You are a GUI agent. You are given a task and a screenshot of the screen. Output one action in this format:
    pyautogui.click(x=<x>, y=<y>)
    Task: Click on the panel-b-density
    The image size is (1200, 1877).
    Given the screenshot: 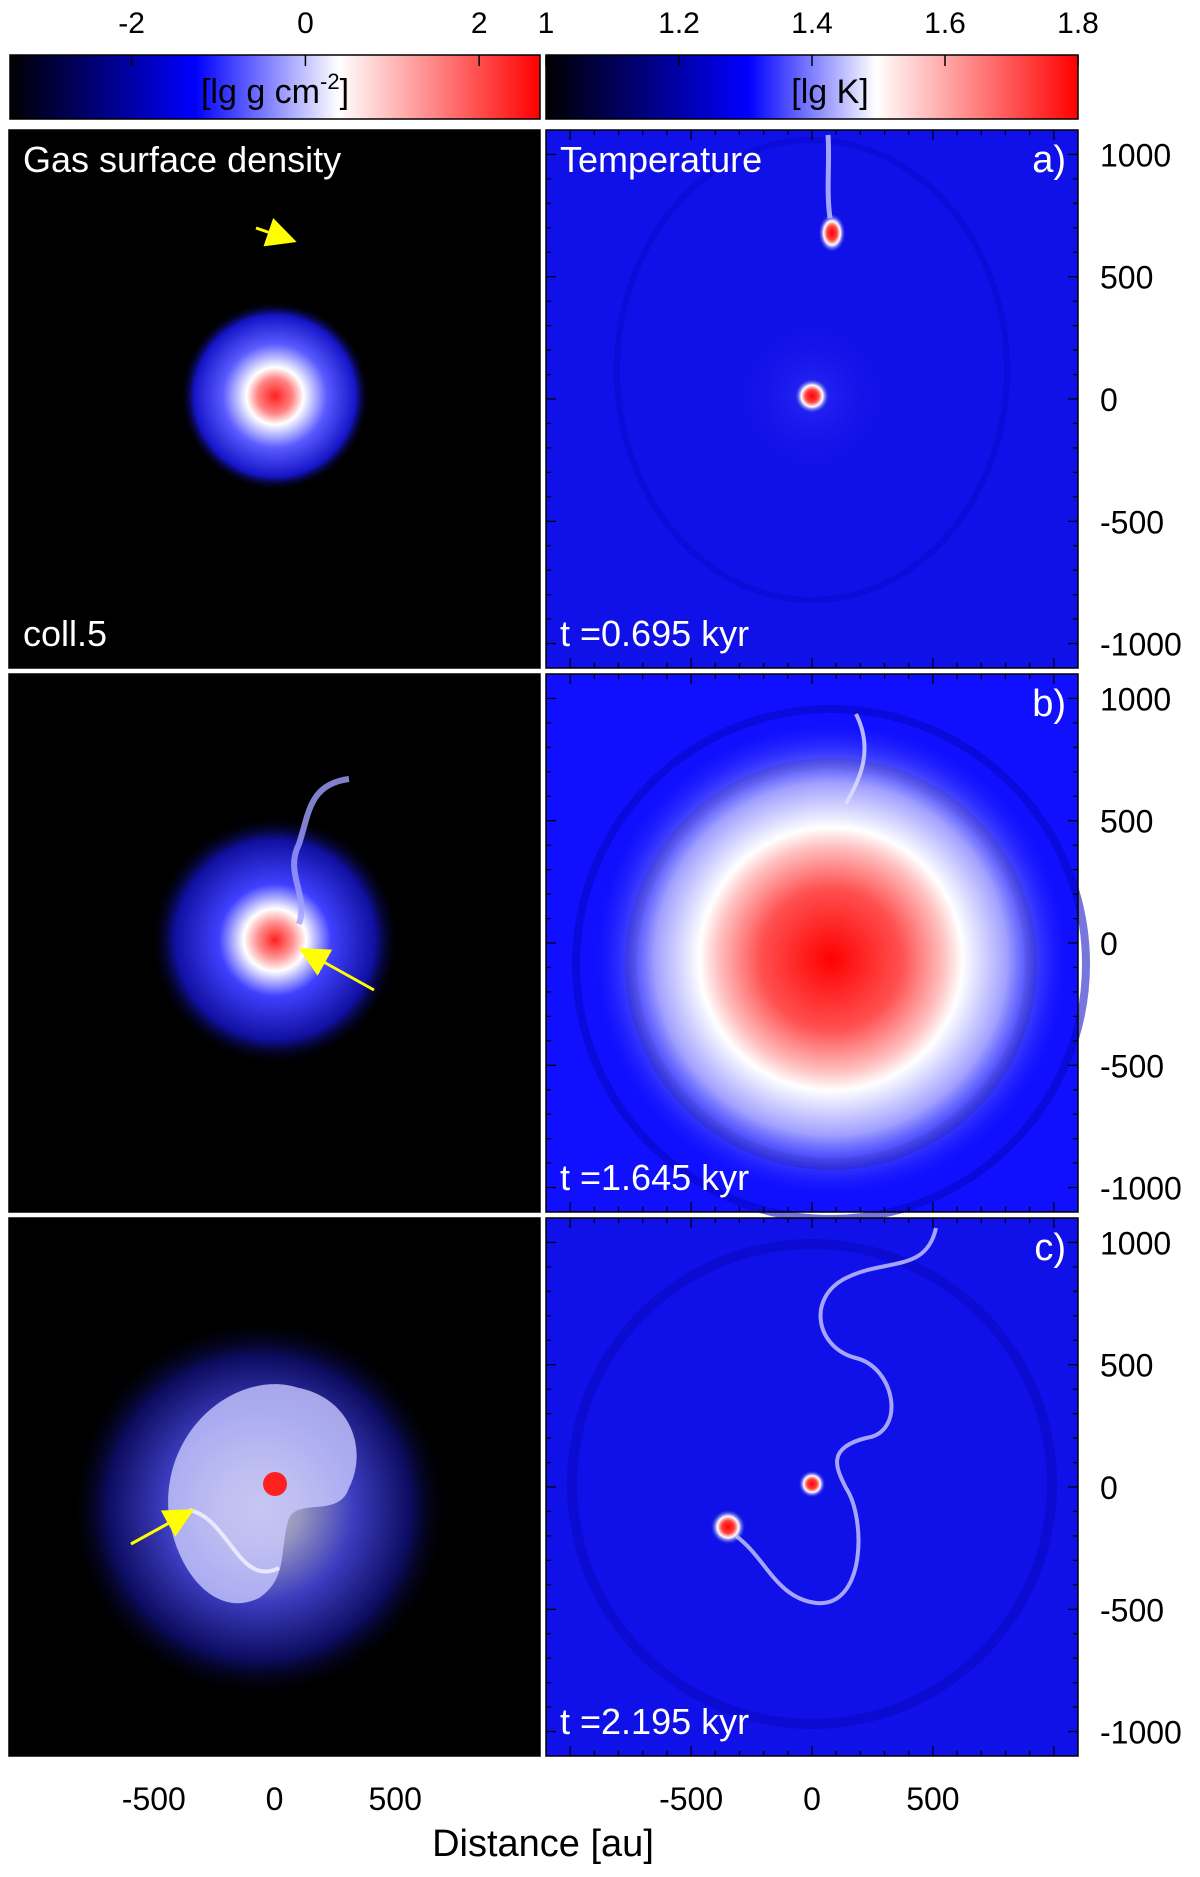 What is the action you would take?
    pyautogui.click(x=274, y=943)
    